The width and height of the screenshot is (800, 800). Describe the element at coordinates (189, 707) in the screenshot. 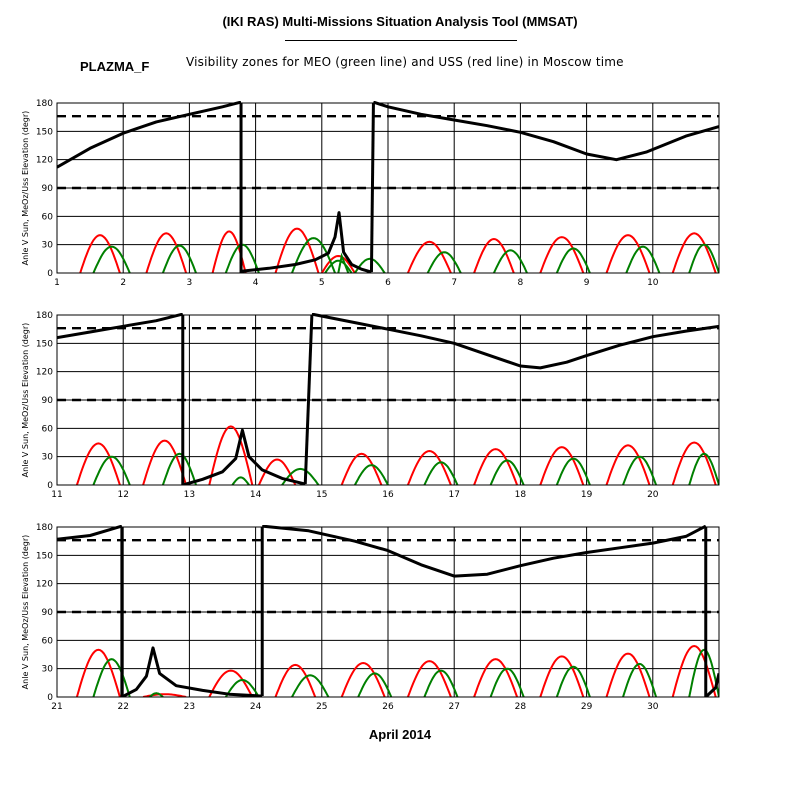

I see `x-tick-label: 23` at that location.